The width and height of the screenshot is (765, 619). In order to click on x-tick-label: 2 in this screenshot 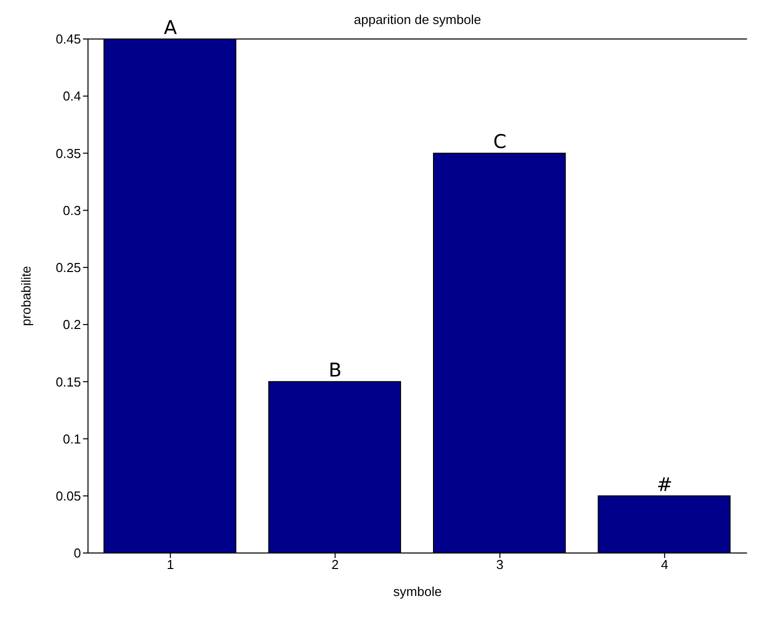, I will do `click(335, 564)`.